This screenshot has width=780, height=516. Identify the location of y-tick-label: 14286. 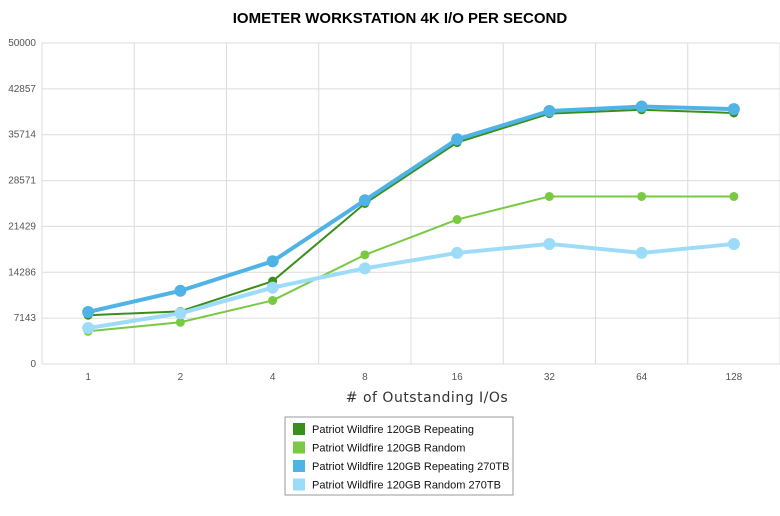
(22, 272).